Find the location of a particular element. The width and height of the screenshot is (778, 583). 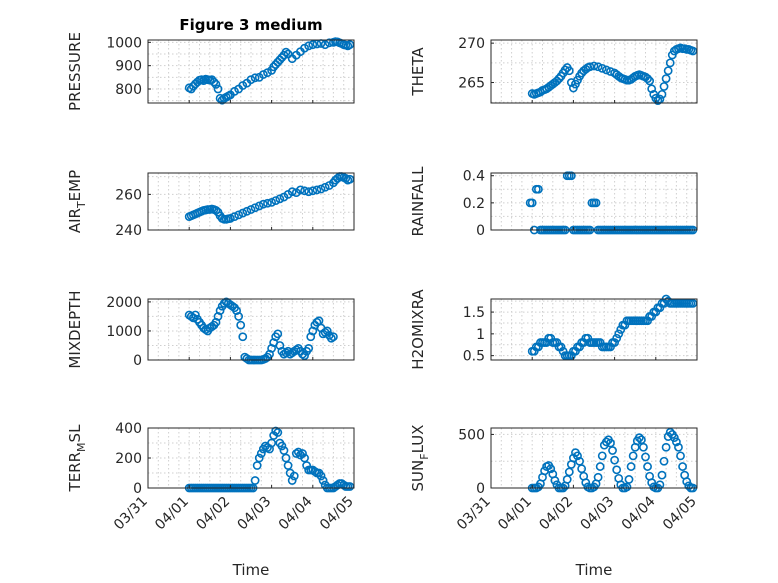

x-tick-label: 04/01 is located at coordinates (172, 514).